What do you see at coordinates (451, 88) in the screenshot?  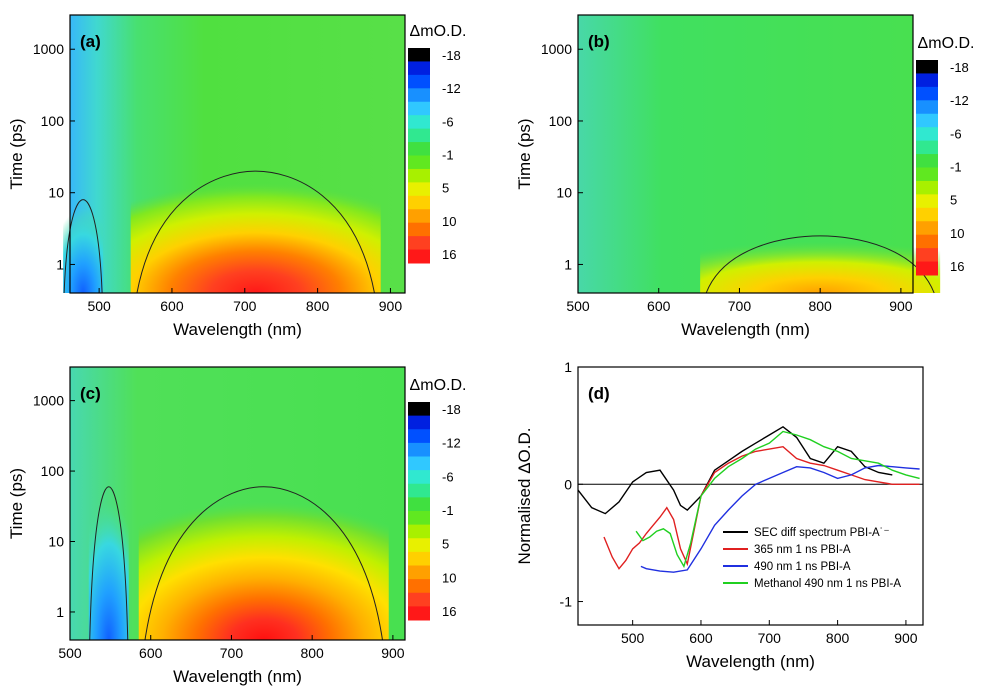 I see `colorbar-label: -12` at bounding box center [451, 88].